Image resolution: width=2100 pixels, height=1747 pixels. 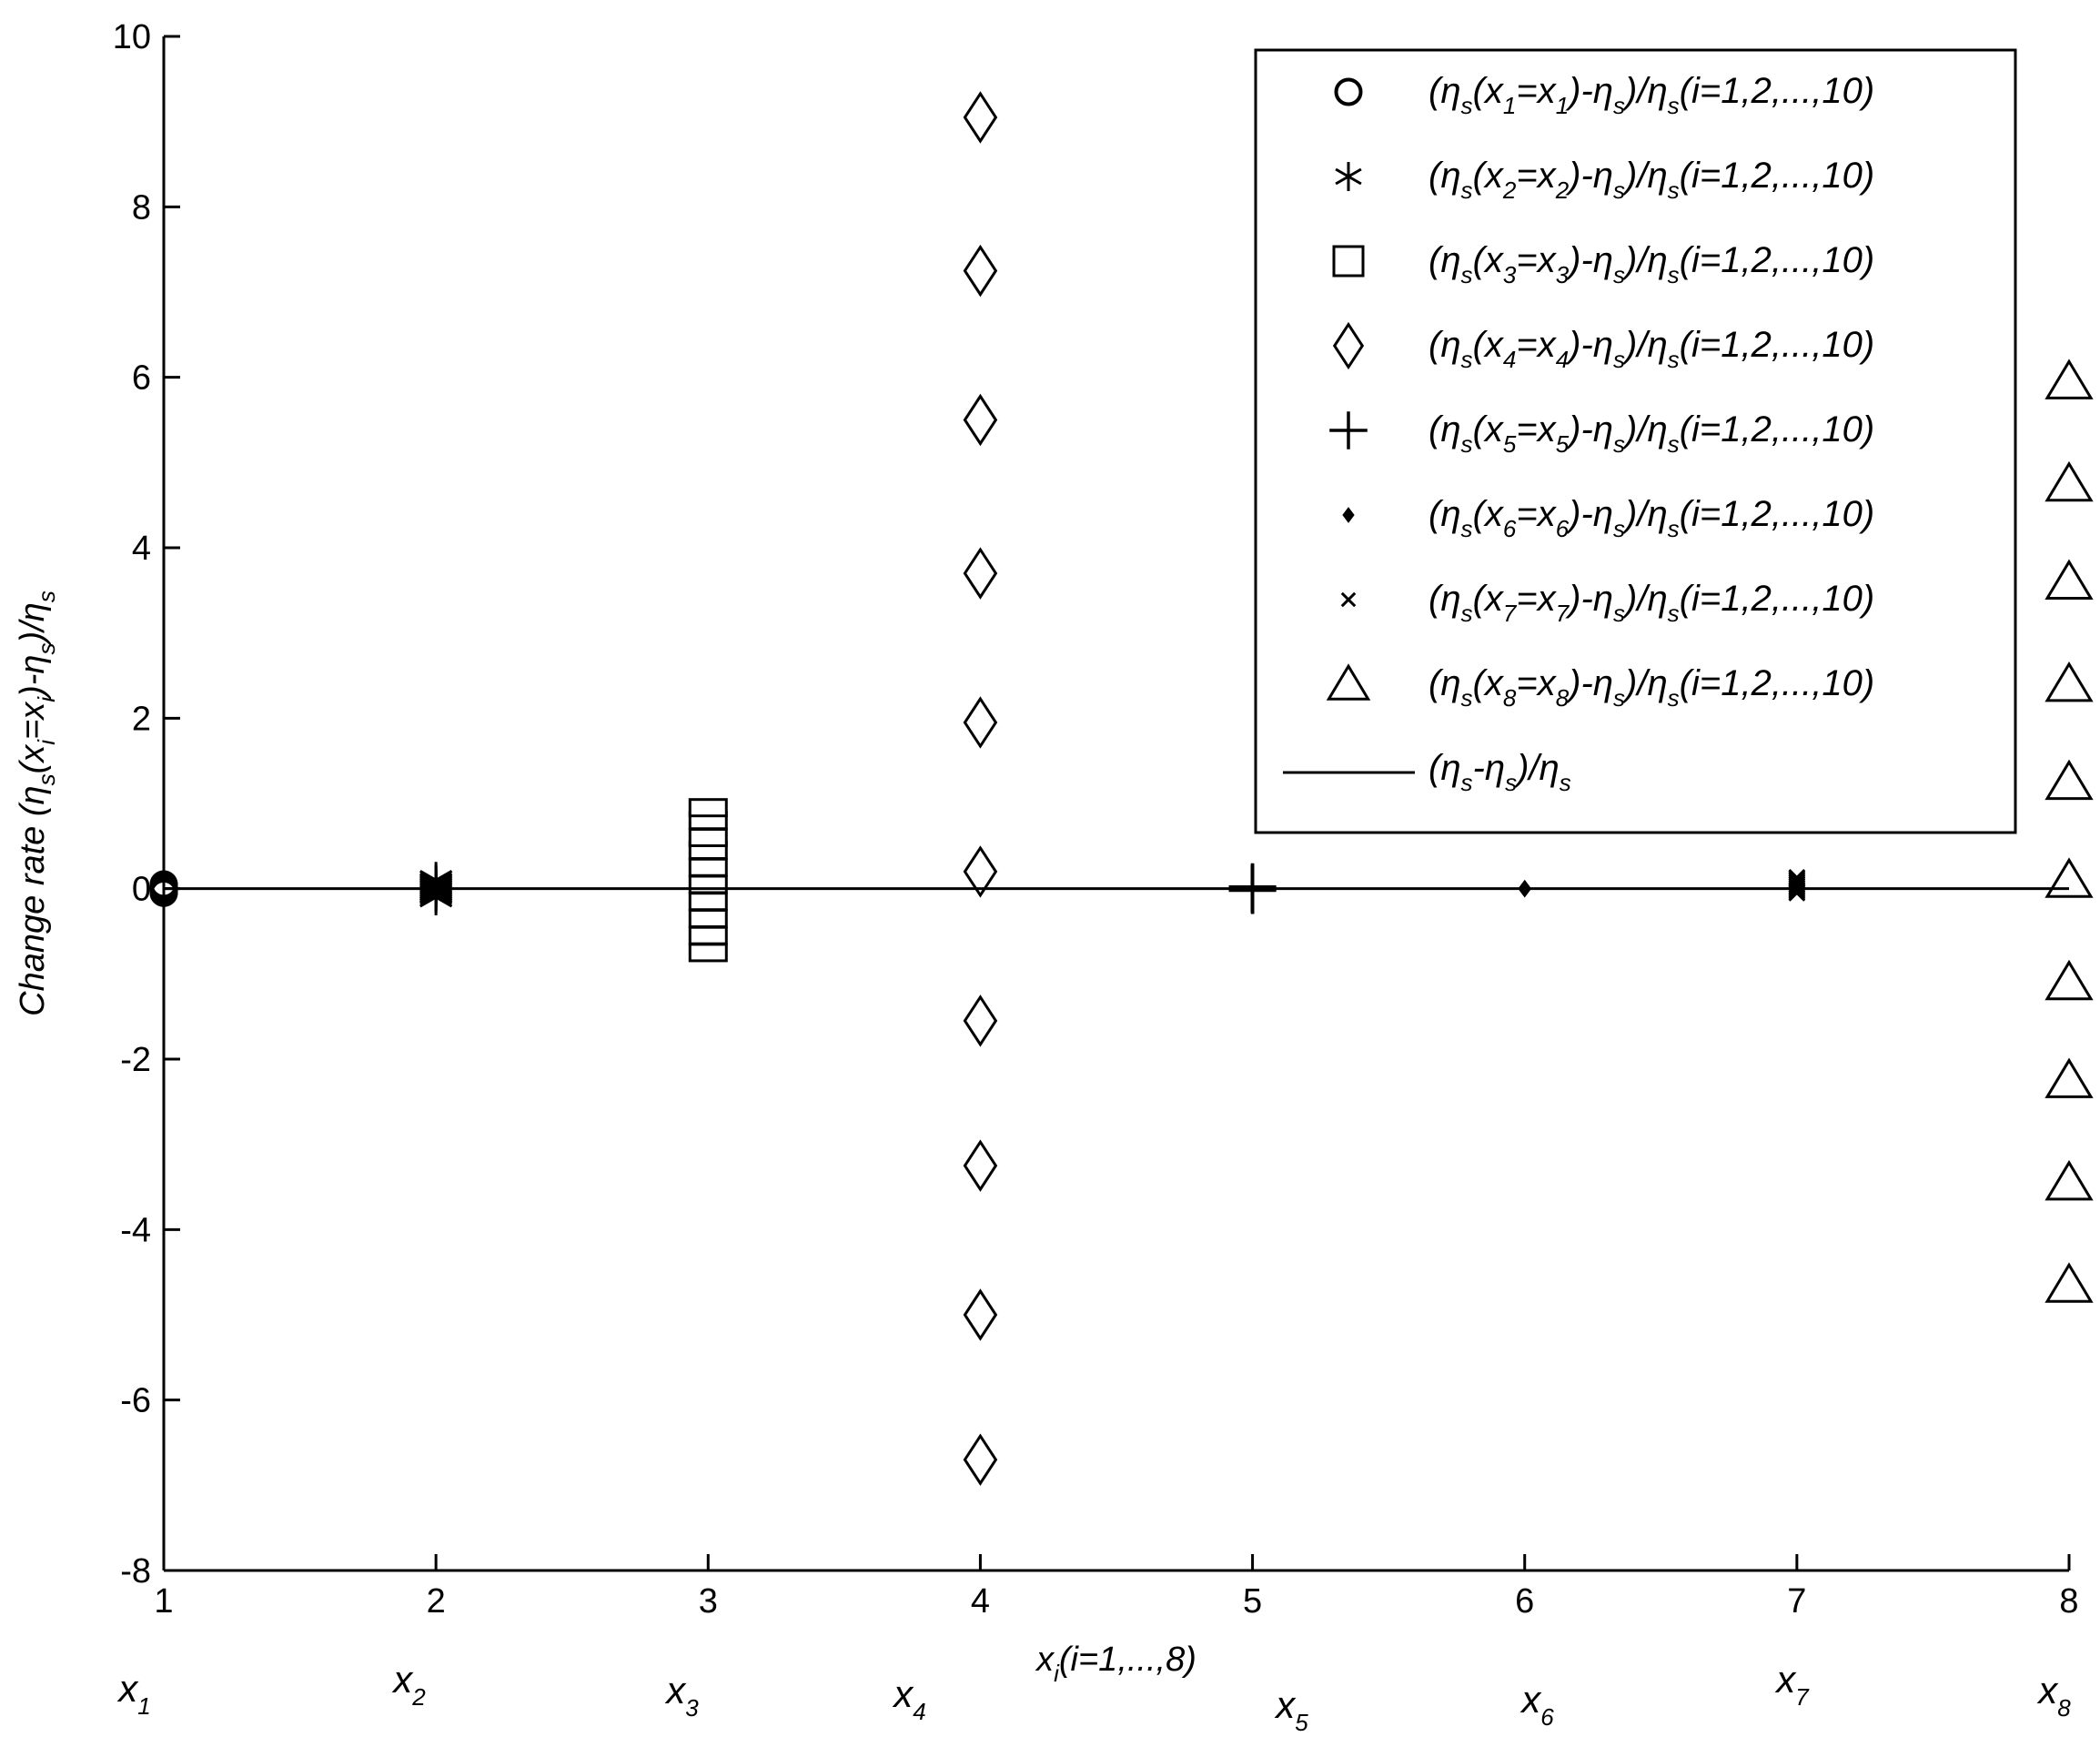 I want to click on x-axis-label-text: xi(i=1,...,8), so click(x=1115, y=1664).